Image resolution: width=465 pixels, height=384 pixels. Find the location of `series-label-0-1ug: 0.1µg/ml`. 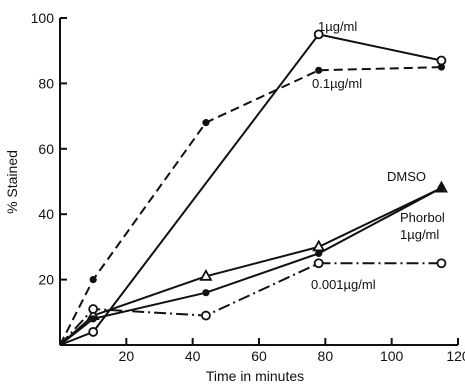

series-label-0-1ug: 0.1µg/ml is located at coordinates (337, 83).